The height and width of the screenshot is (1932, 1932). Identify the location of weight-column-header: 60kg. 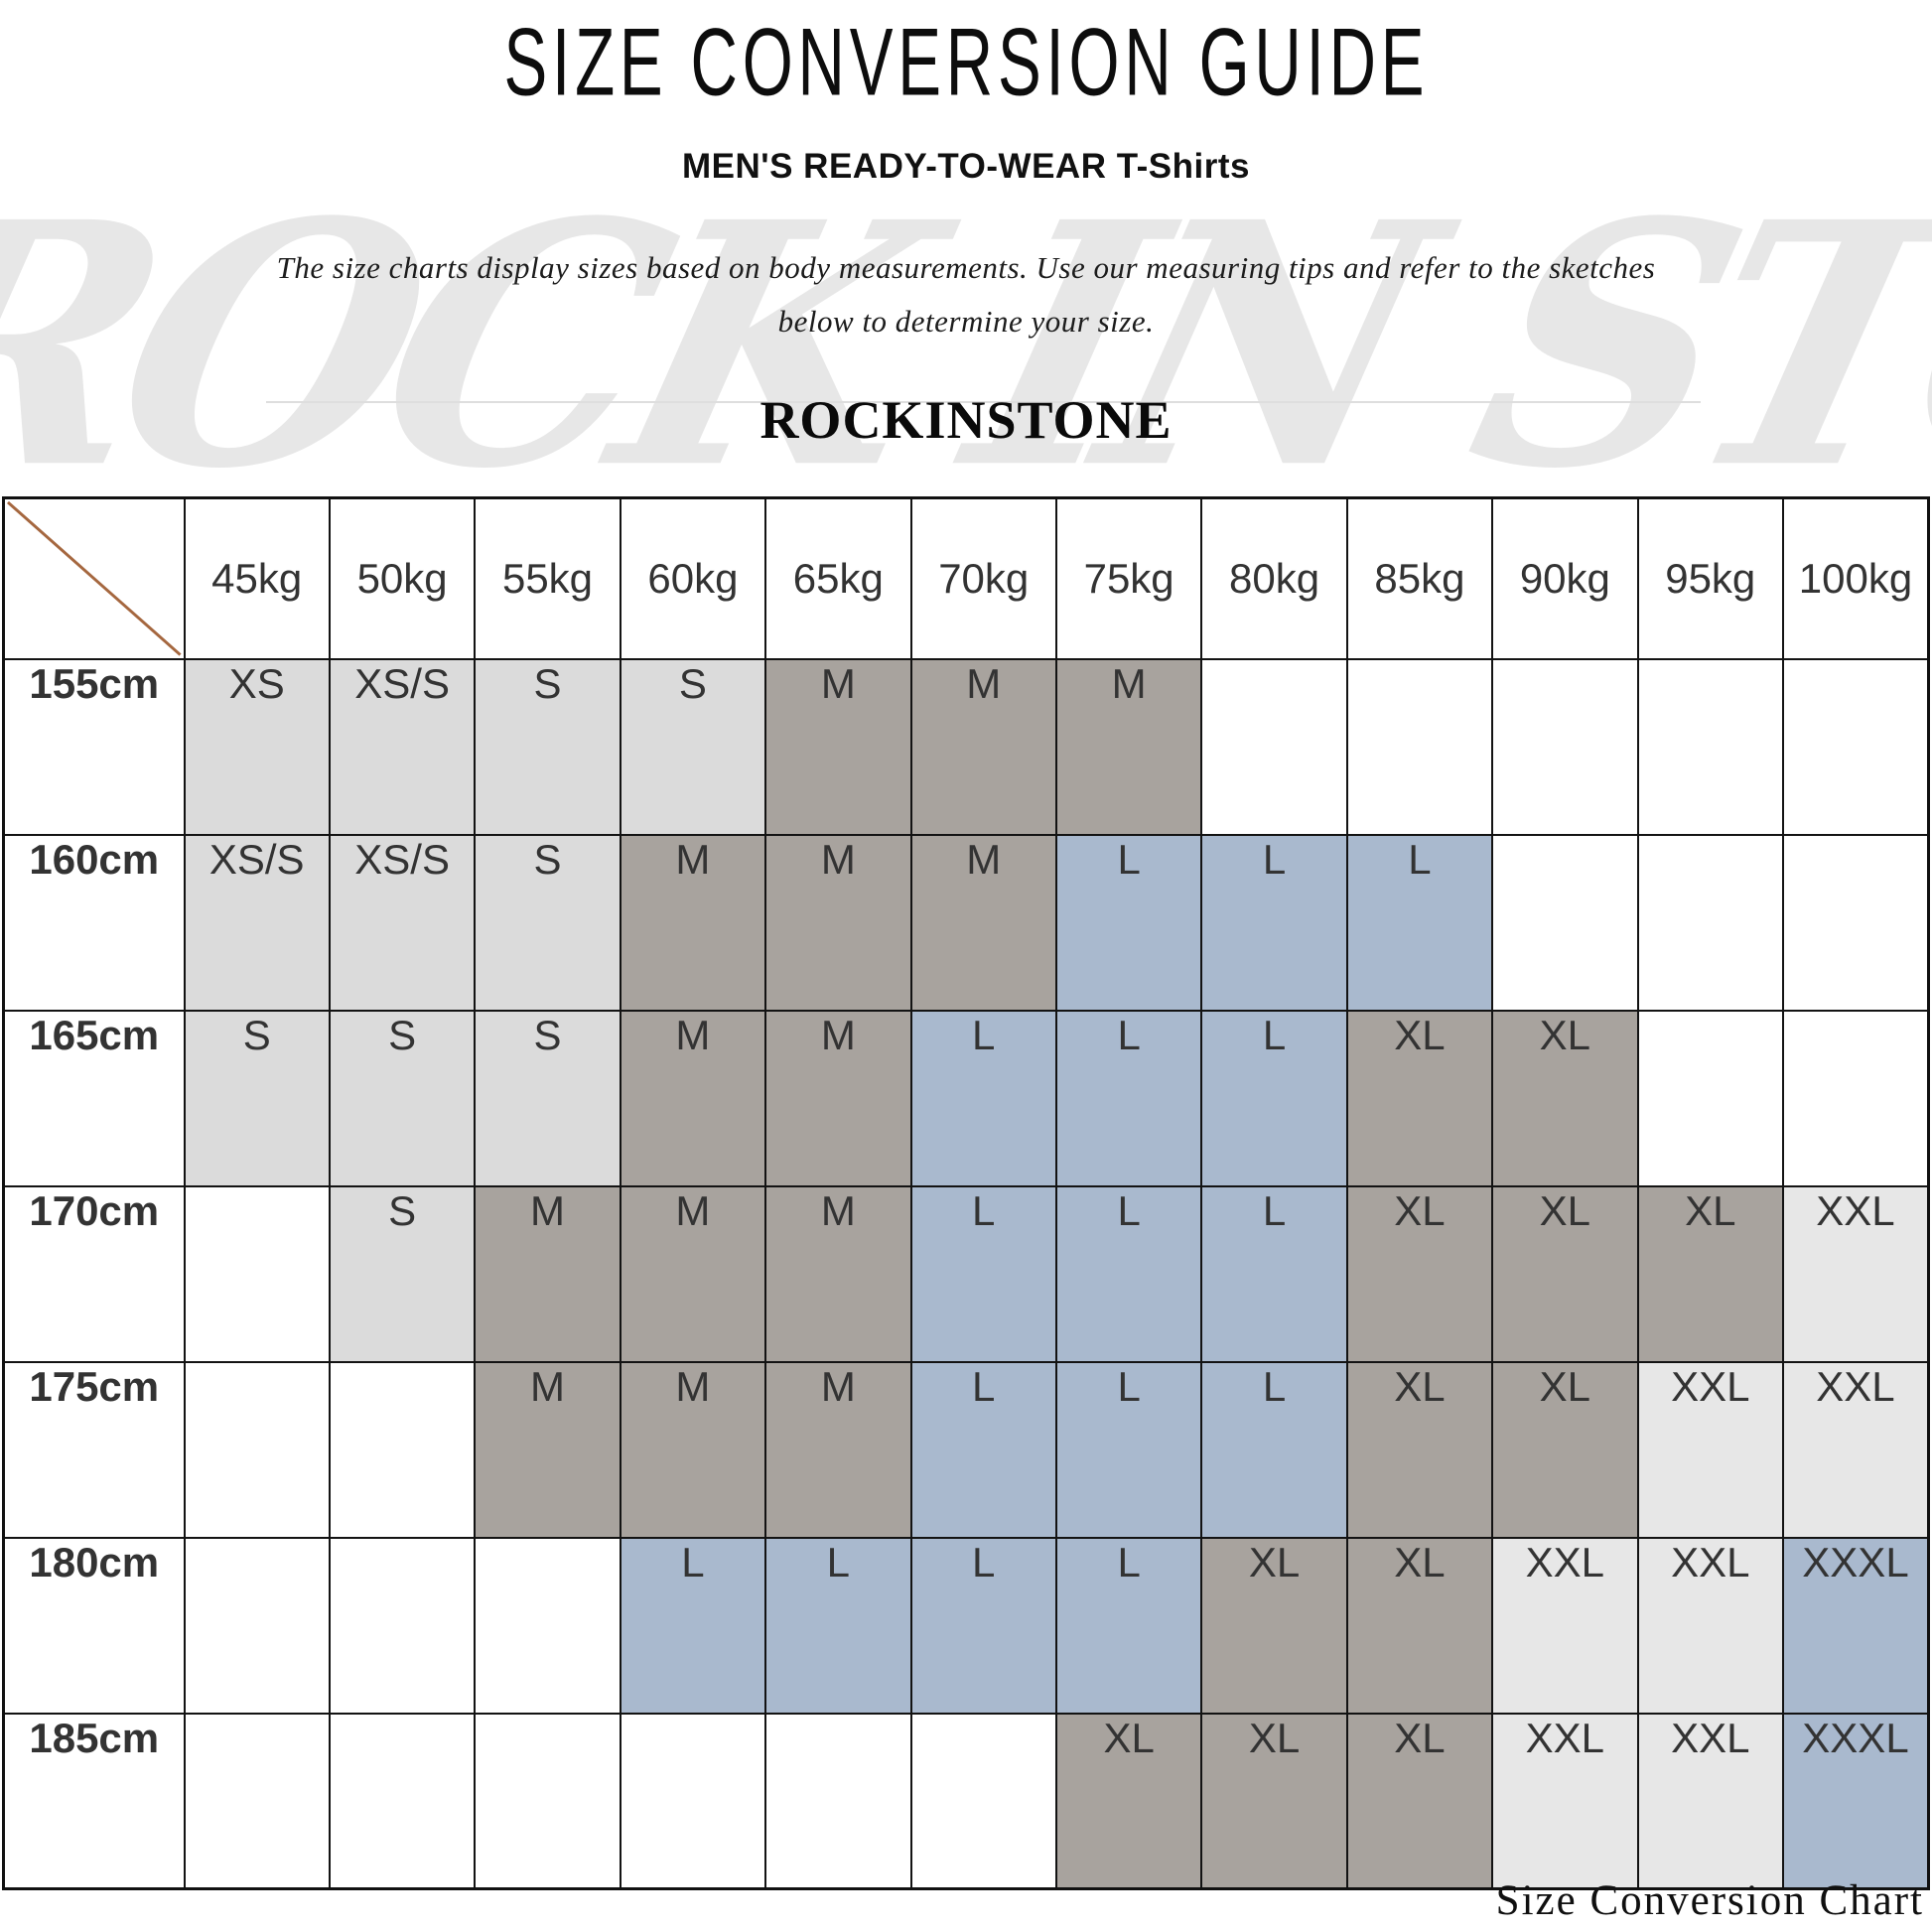
(693, 578).